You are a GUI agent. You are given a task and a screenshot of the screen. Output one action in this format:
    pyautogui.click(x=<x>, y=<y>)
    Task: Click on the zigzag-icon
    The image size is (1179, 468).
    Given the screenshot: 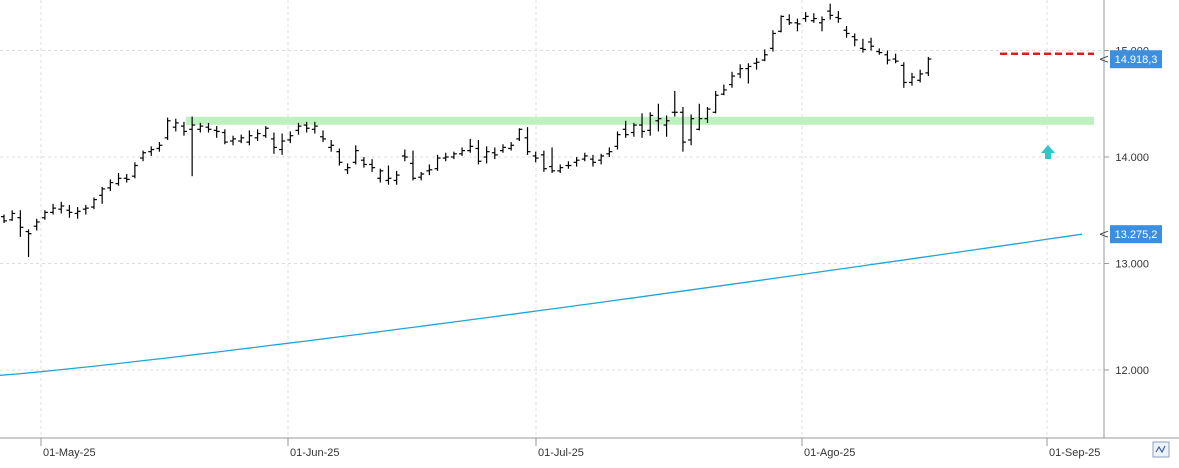 What is the action you would take?
    pyautogui.click(x=1160, y=449)
    